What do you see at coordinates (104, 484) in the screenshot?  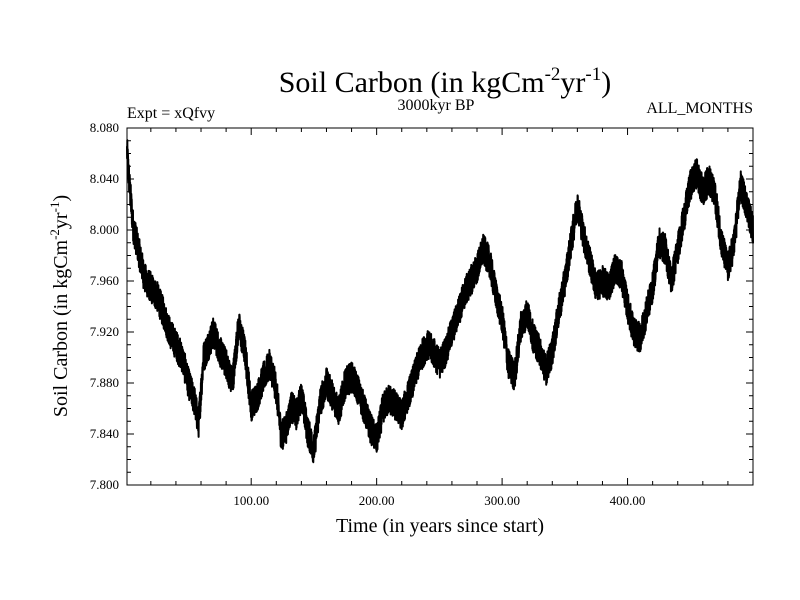 I see `y-tick-label: 7.800` at bounding box center [104, 484].